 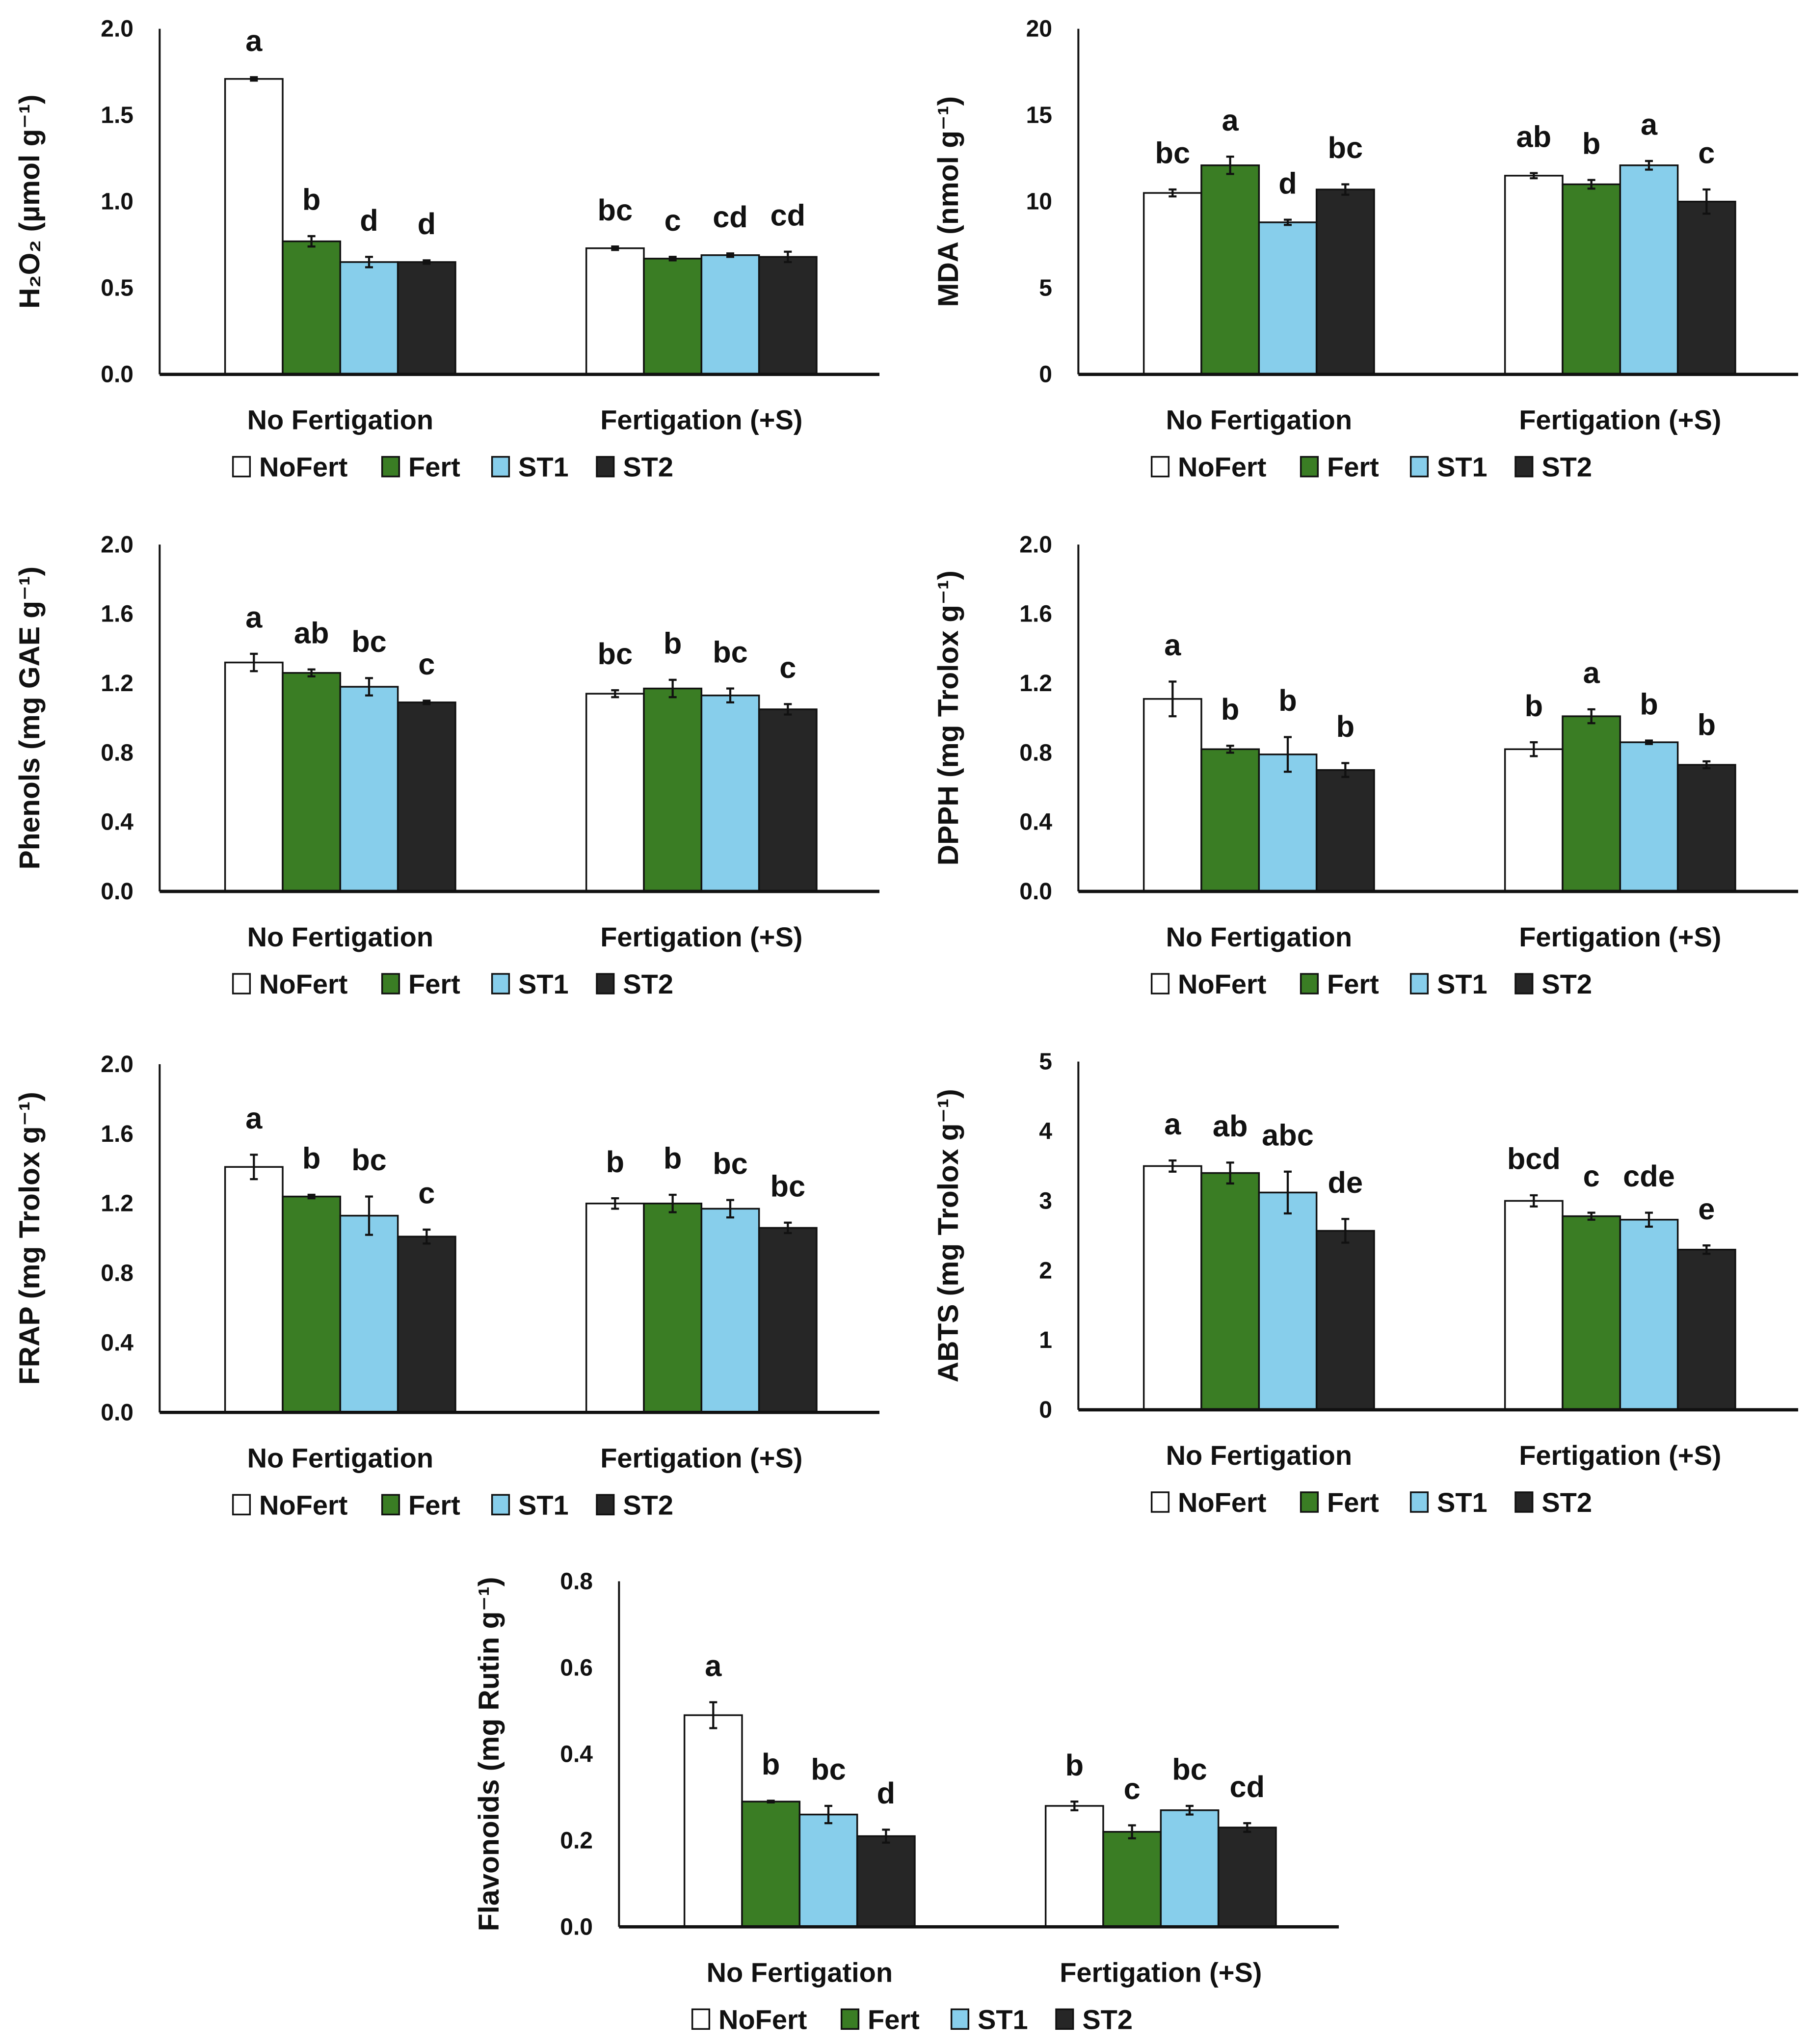 What do you see at coordinates (1345, 1182) in the screenshot?
I see `significance-letter: de` at bounding box center [1345, 1182].